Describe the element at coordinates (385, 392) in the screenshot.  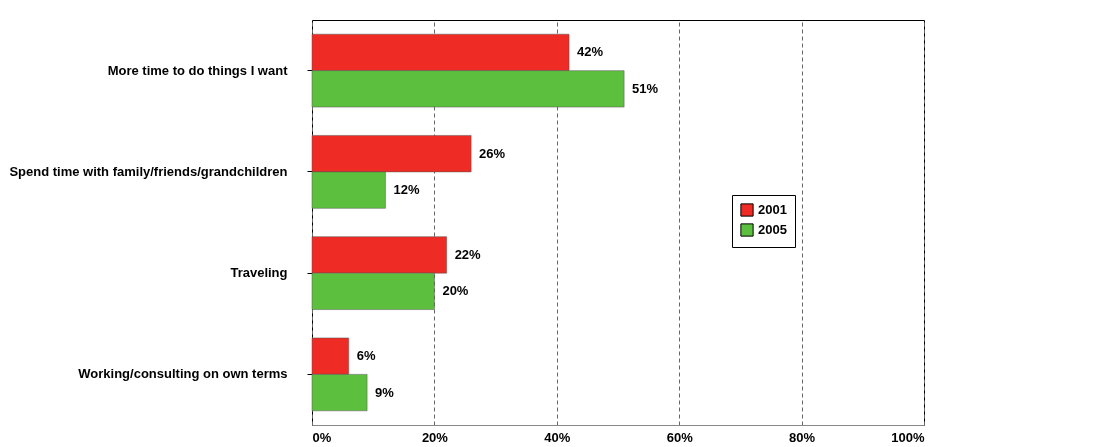
I see `data-label: 9%` at that location.